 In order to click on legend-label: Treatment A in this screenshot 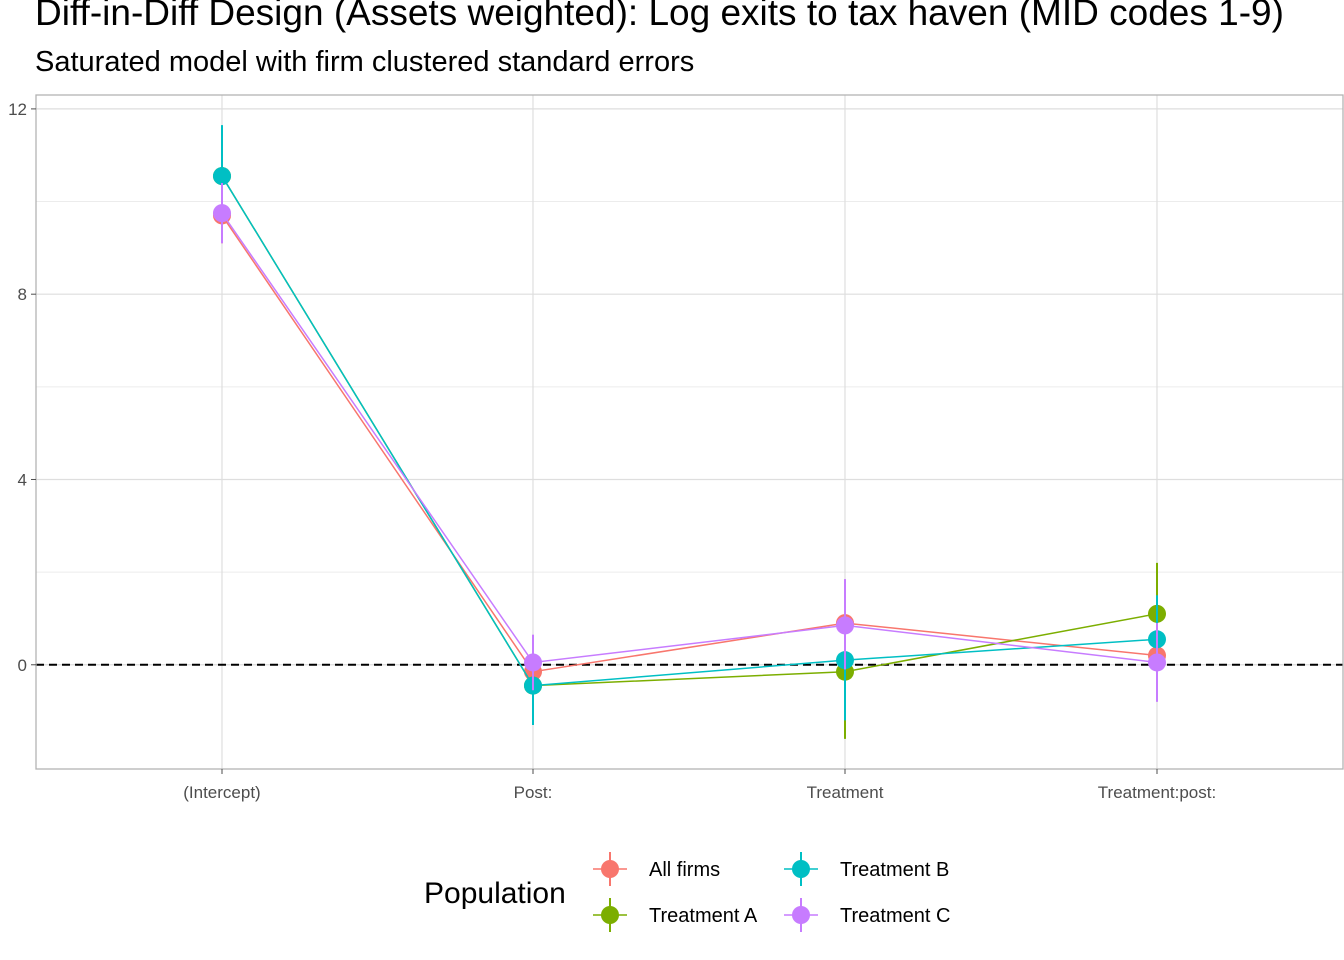, I will do `click(703, 916)`.